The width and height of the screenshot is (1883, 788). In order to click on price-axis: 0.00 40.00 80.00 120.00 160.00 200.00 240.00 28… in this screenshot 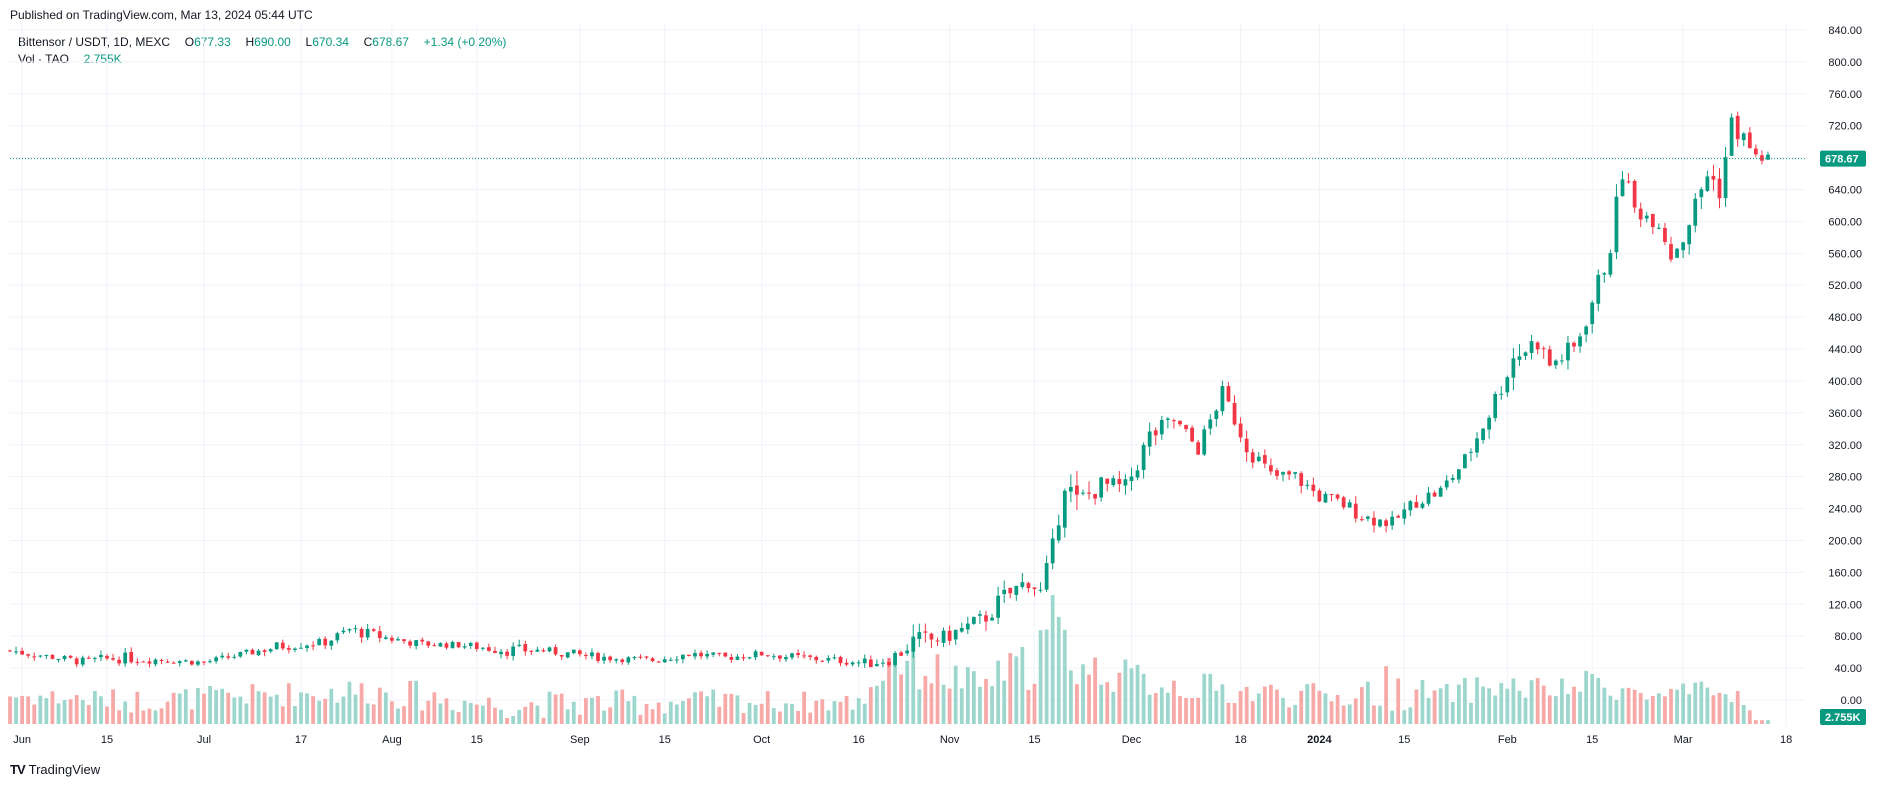, I will do `click(1845, 366)`.